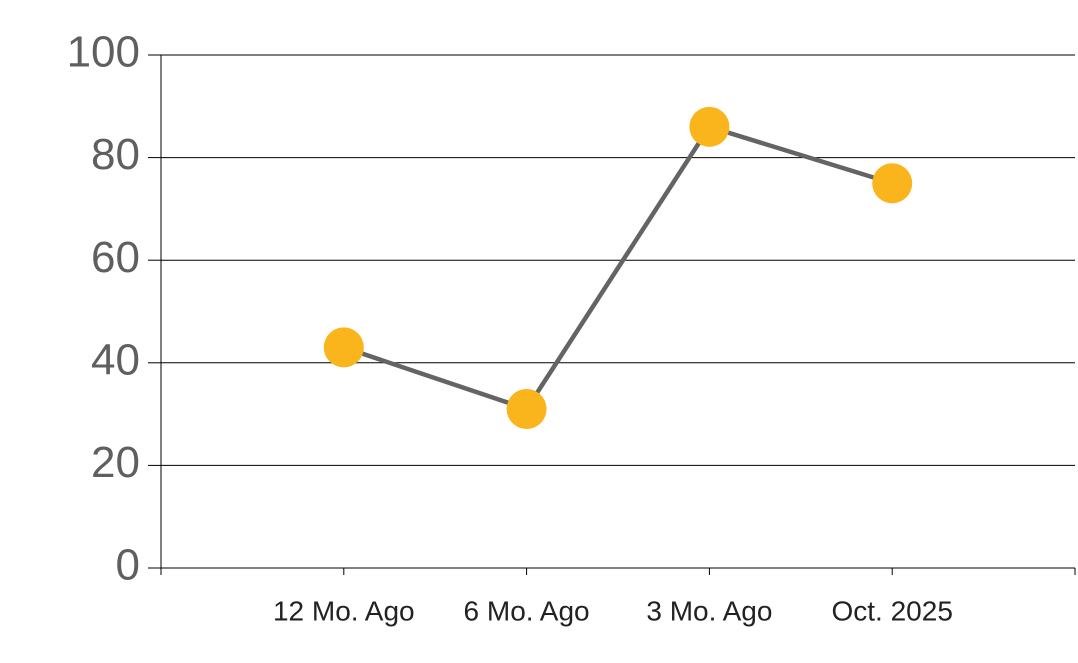 Image resolution: width=1078 pixels, height=663 pixels. Describe the element at coordinates (115, 359) in the screenshot. I see `y-tick-label: 40` at that location.